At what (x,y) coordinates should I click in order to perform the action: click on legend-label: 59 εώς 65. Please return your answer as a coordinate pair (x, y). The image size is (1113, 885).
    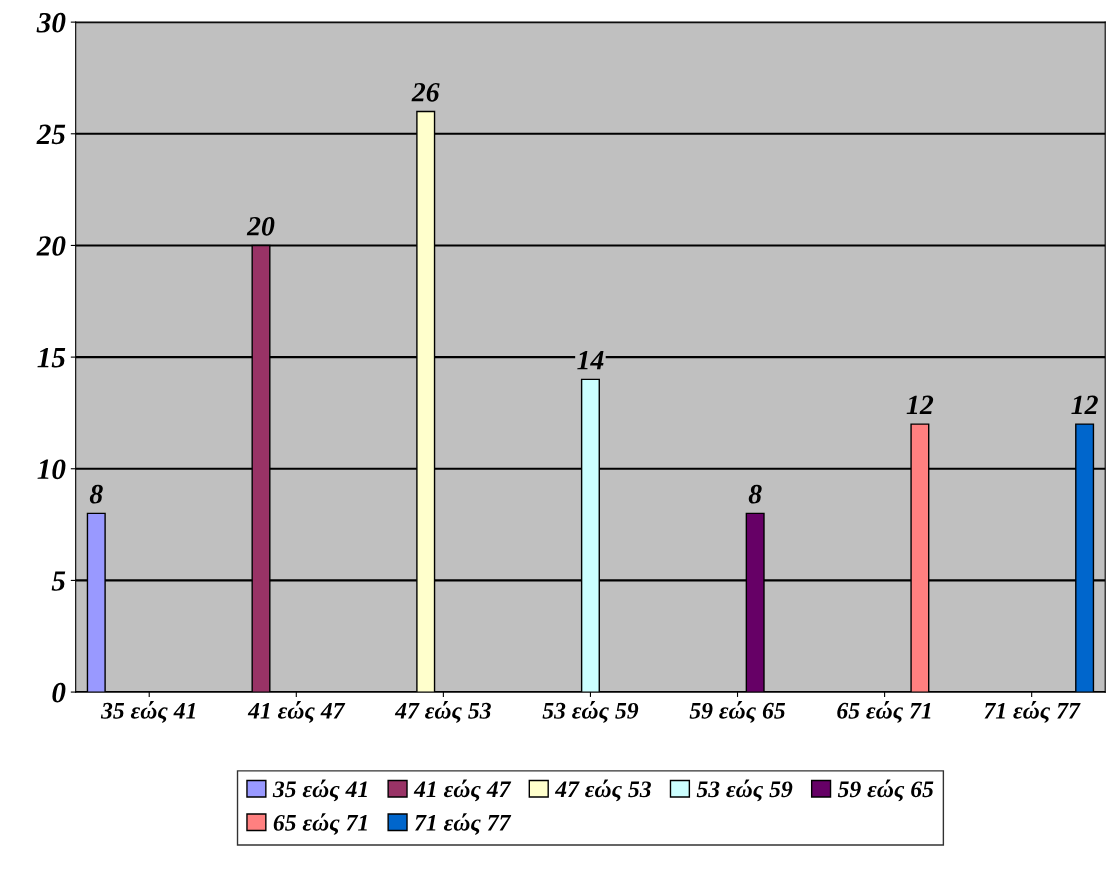
    Looking at the image, I should click on (885, 790).